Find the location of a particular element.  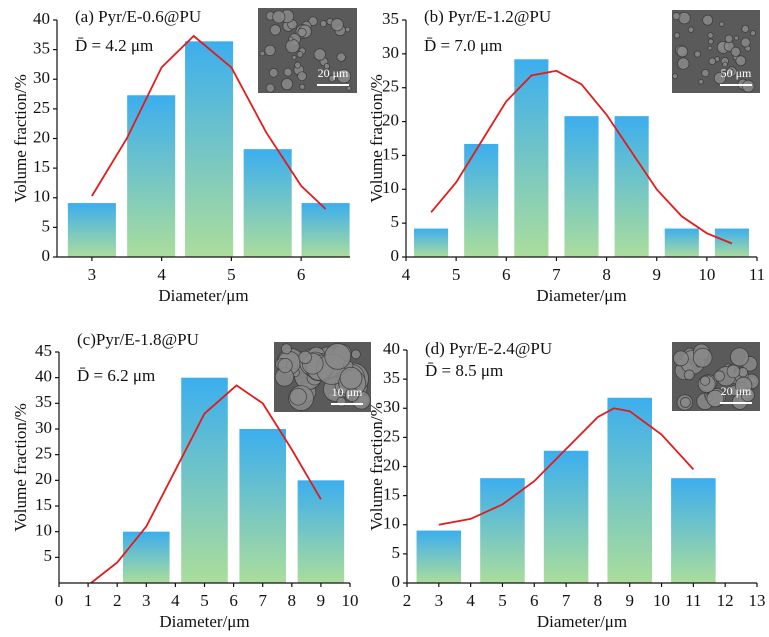

y-tick-label: 25 is located at coordinates (41, 107).